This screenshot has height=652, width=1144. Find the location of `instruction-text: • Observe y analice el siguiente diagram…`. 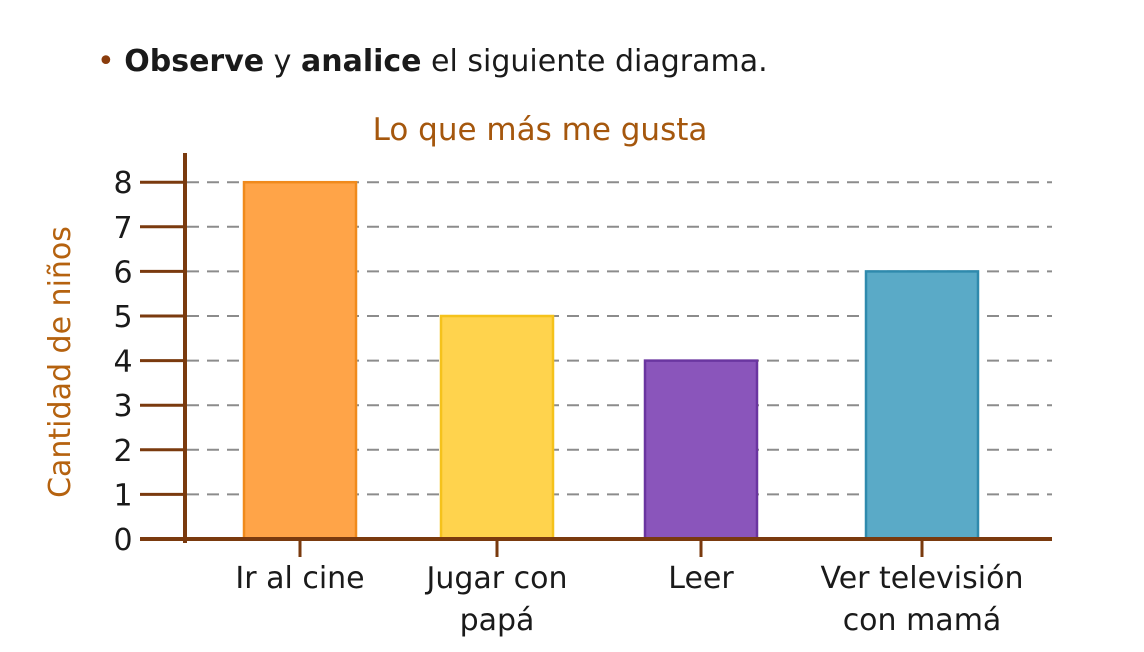

instruction-text: • Observe y analice el siguiente diagram… is located at coordinates (432, 61).